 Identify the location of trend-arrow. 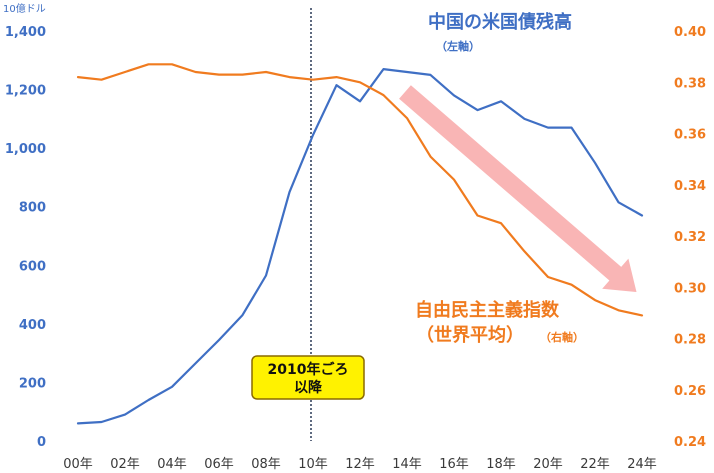
(518, 188).